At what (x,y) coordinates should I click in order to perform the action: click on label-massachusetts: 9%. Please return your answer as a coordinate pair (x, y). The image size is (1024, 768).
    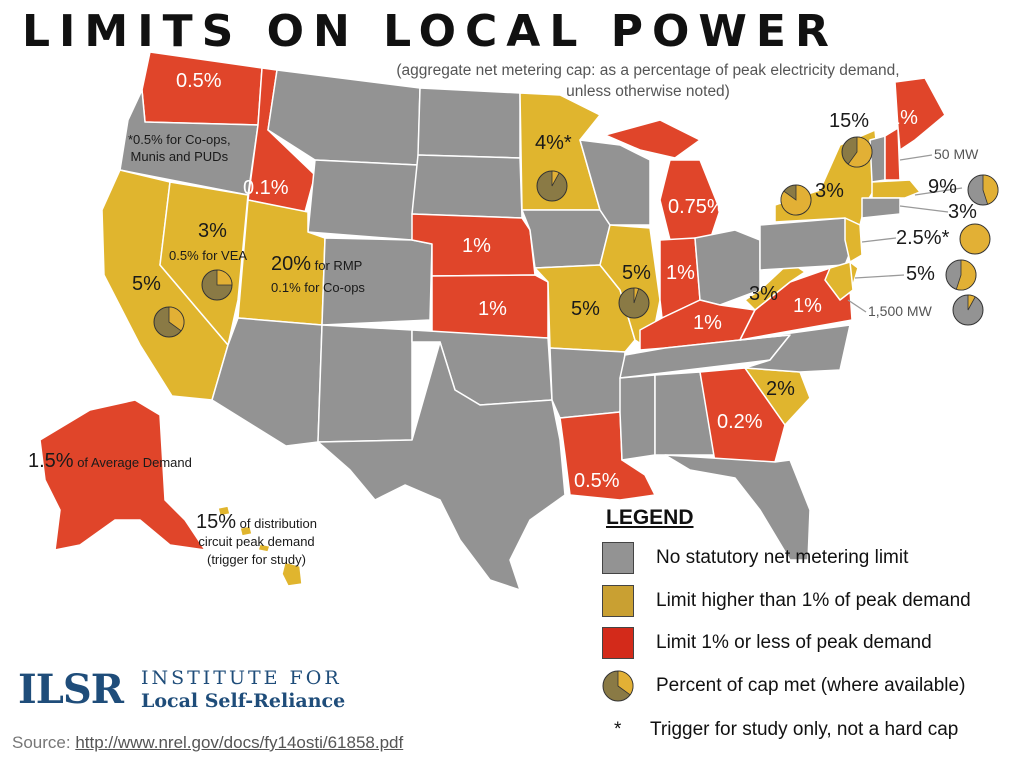
    Looking at the image, I should click on (942, 187).